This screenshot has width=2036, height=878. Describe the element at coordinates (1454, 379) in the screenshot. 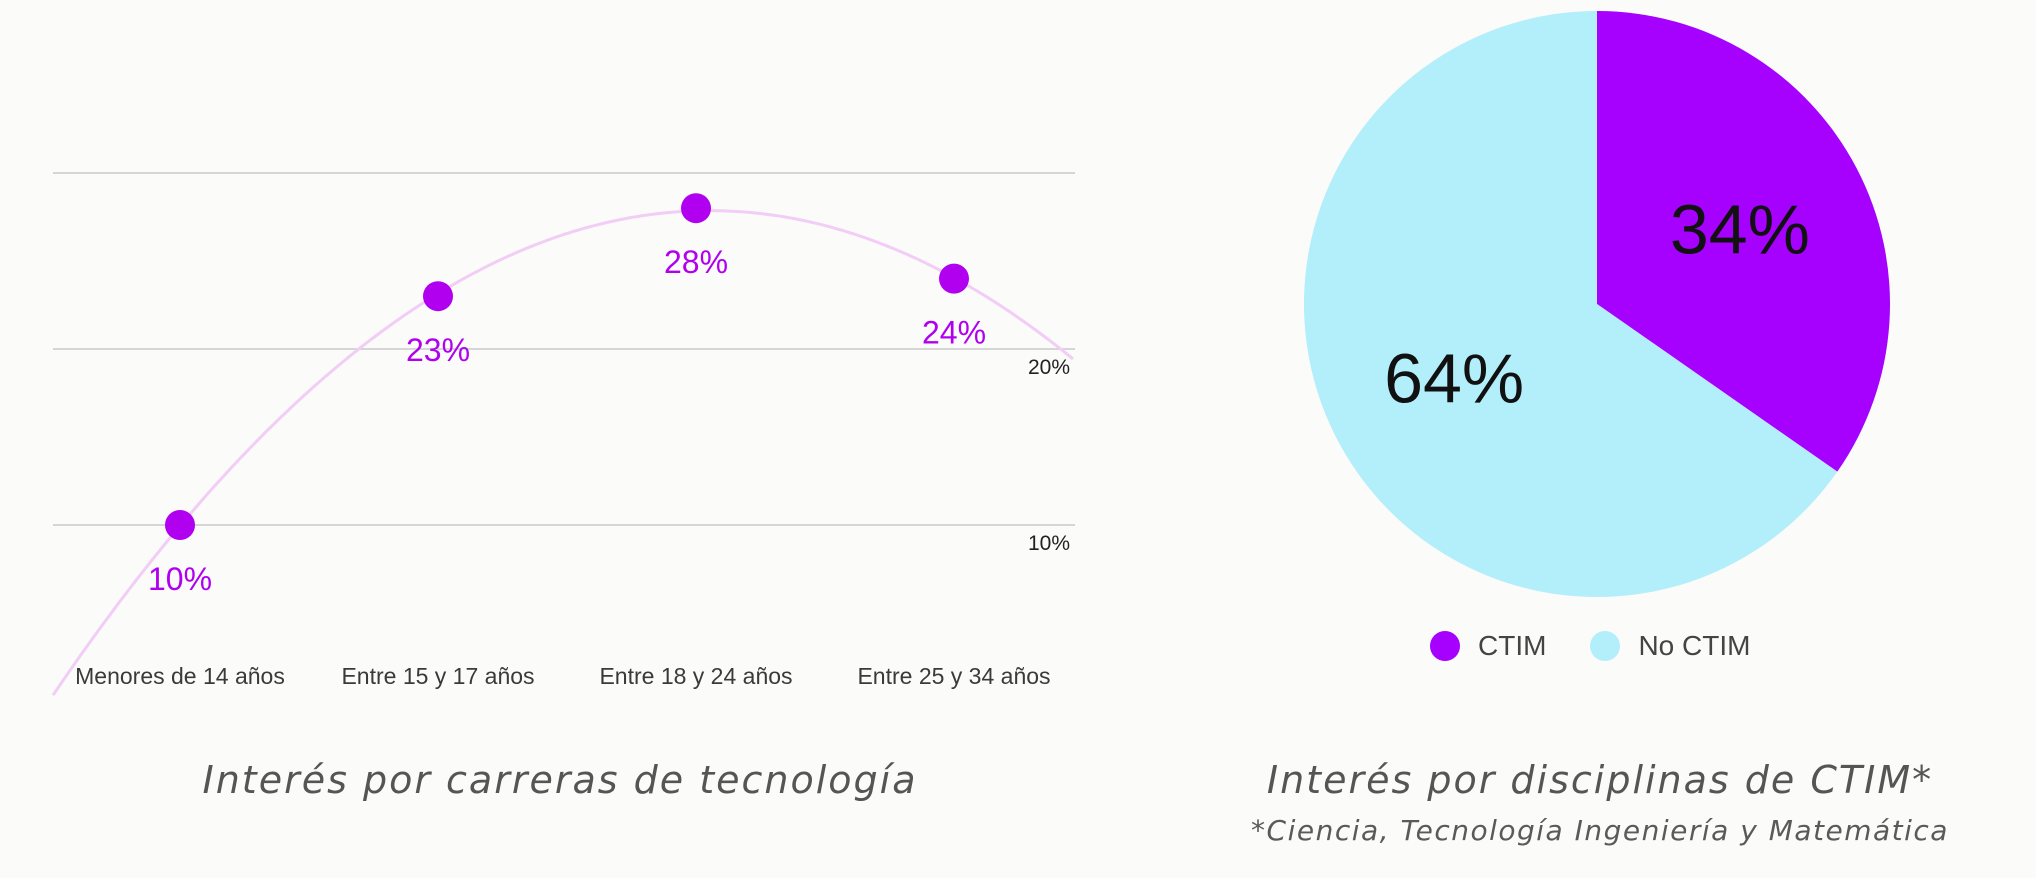

I see `pie-slice-label: 64%` at that location.